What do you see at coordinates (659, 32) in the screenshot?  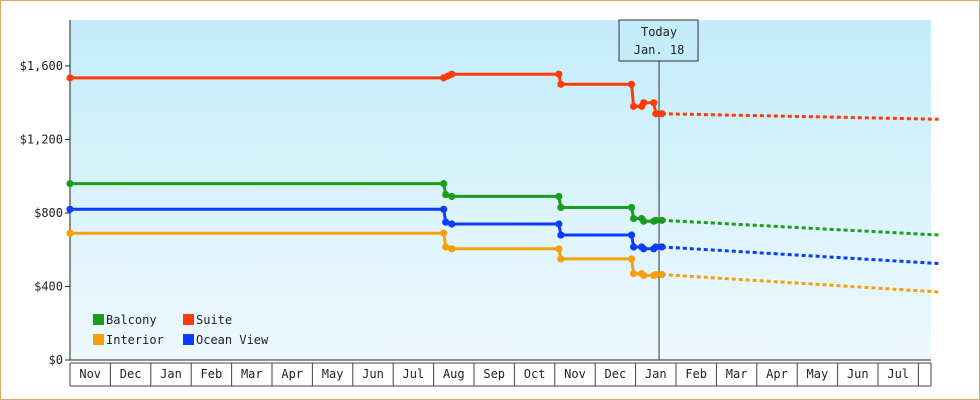 I see `today-label: Today` at bounding box center [659, 32].